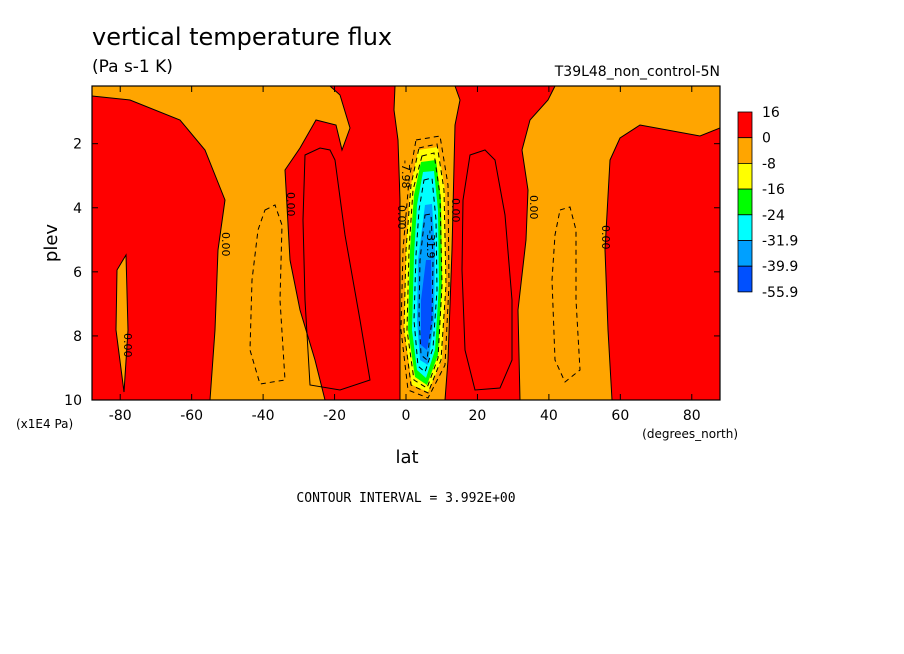 The height and width of the screenshot is (654, 904). I want to click on legend-label: -55.9, so click(780, 293).